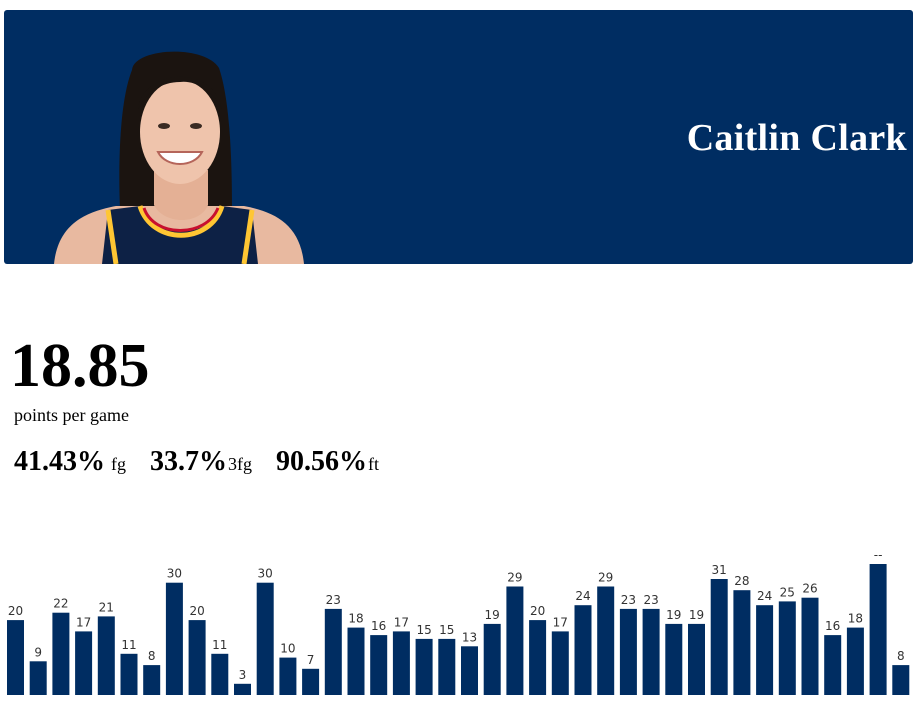 The width and height of the screenshot is (916, 705). What do you see at coordinates (719, 570) in the screenshot?
I see `chart-bar-label: 31` at bounding box center [719, 570].